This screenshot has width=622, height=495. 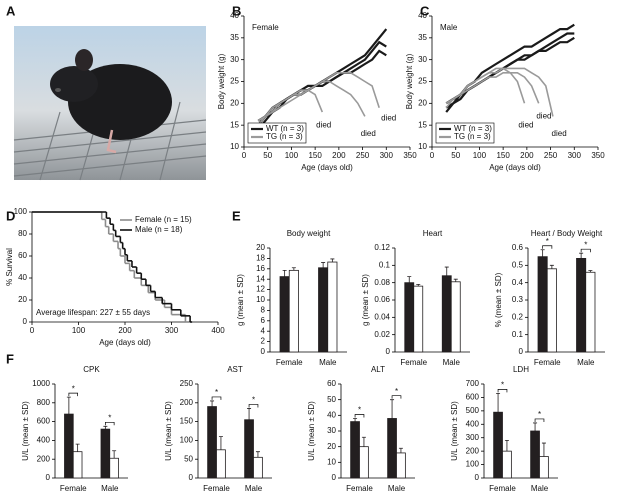 I want to click on y-axis-label: % (mean ± SD), so click(x=498, y=299).